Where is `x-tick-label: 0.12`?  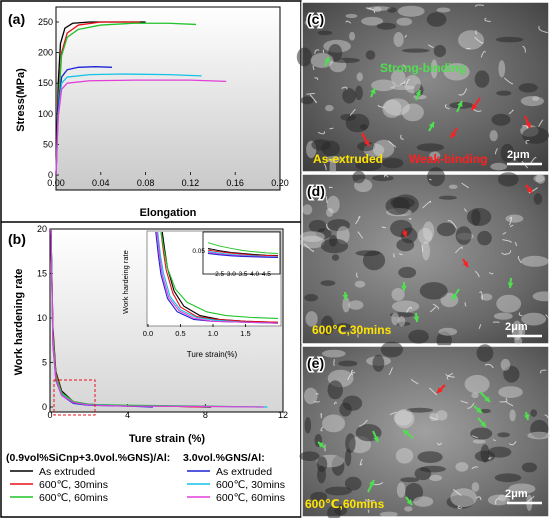
x-tick-label: 0.12 is located at coordinates (191, 183).